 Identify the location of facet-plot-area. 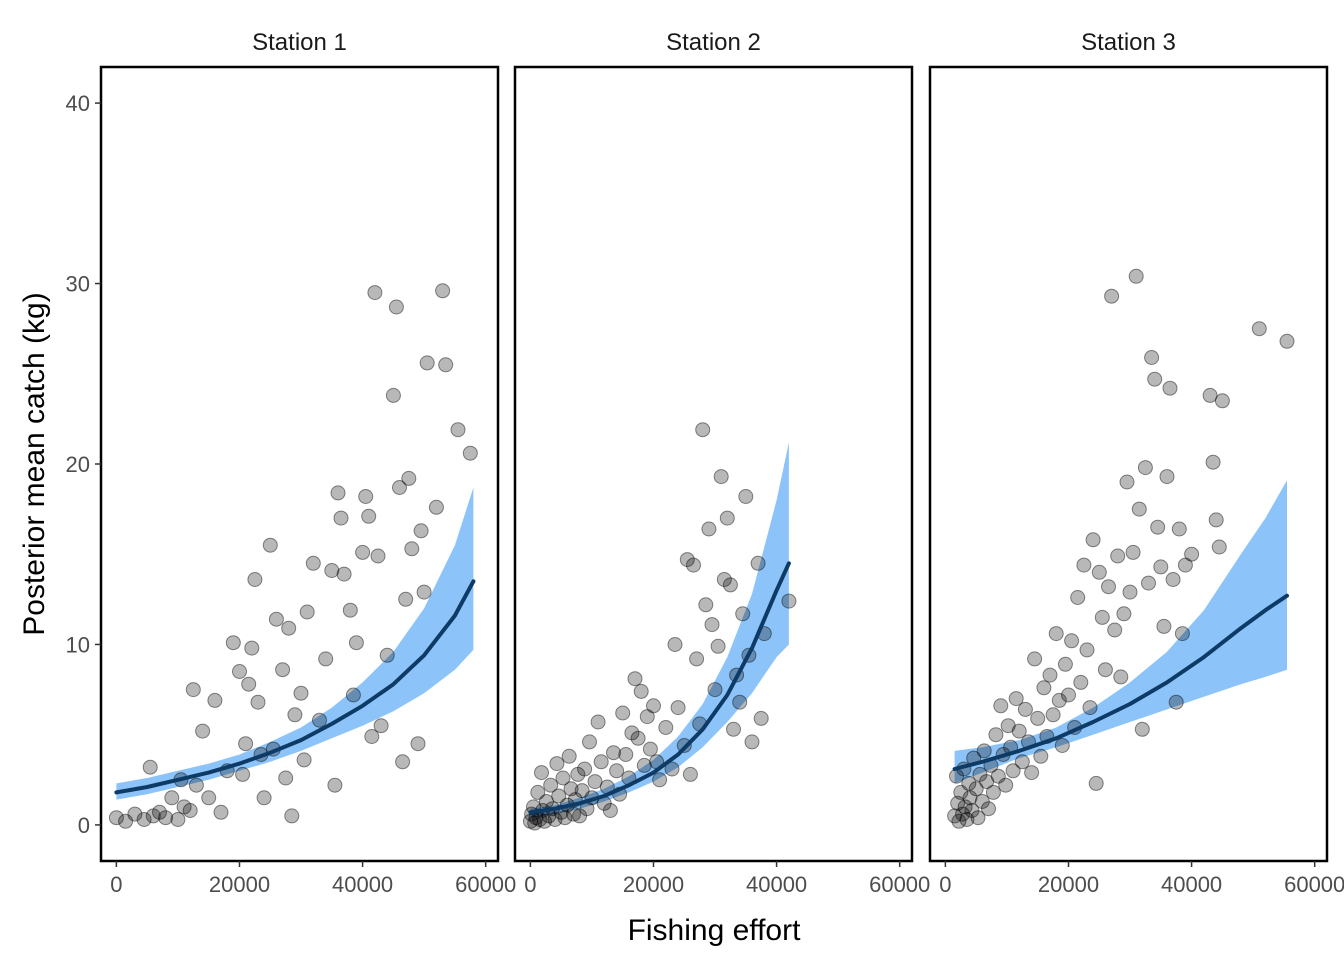
(659, 626).